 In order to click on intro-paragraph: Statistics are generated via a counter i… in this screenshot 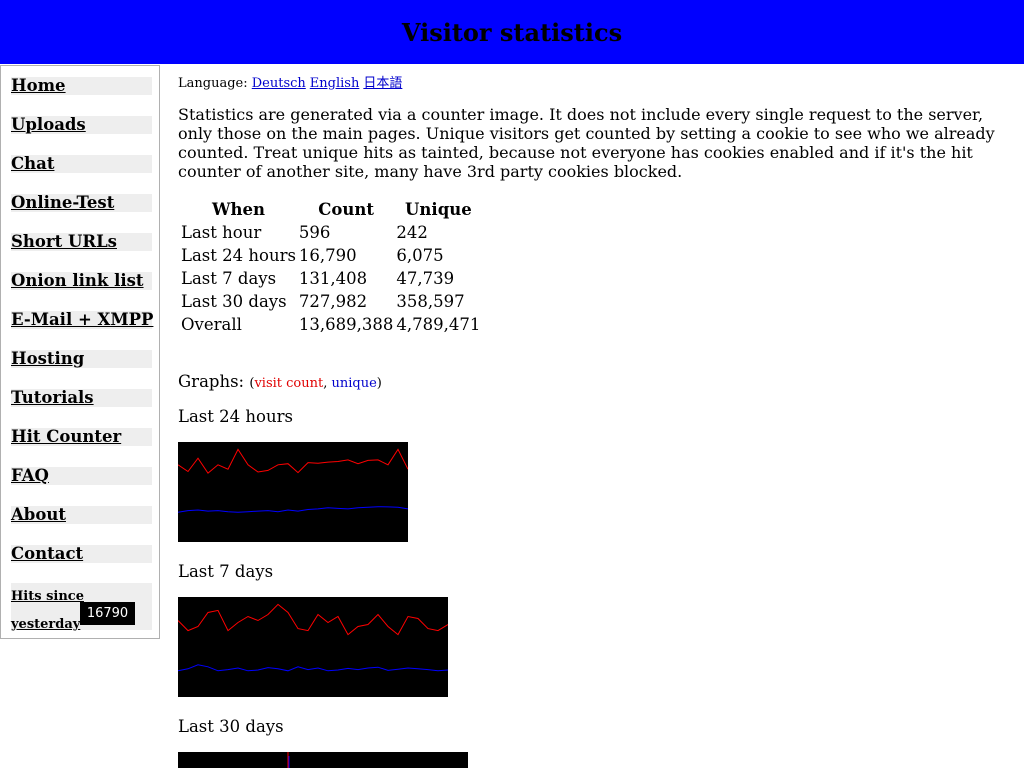, I will do `click(586, 143)`.